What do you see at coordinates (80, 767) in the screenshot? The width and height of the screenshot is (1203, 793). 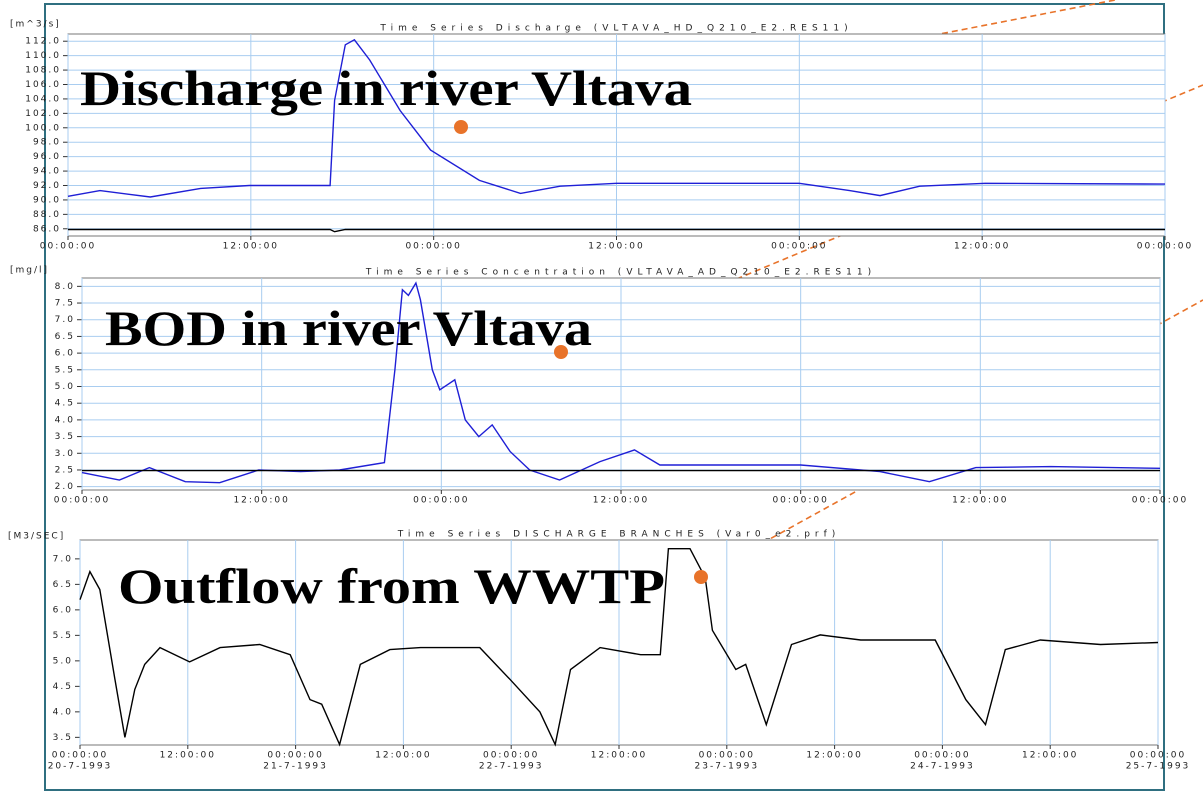 I see `x-tick-date: 20-7-1993` at bounding box center [80, 767].